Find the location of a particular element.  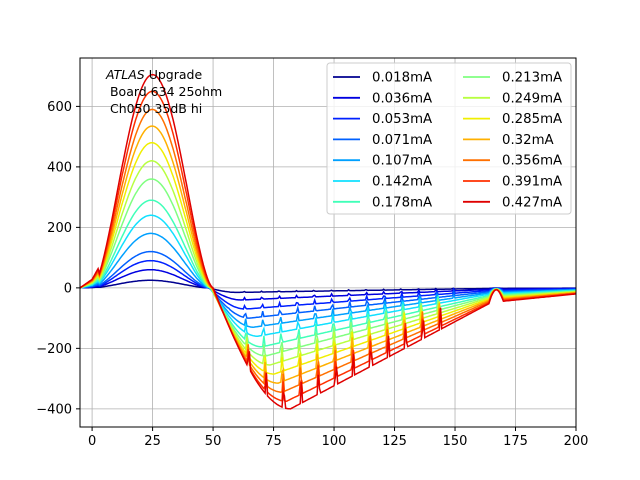

y-tick-label: 200 is located at coordinates (59, 228).